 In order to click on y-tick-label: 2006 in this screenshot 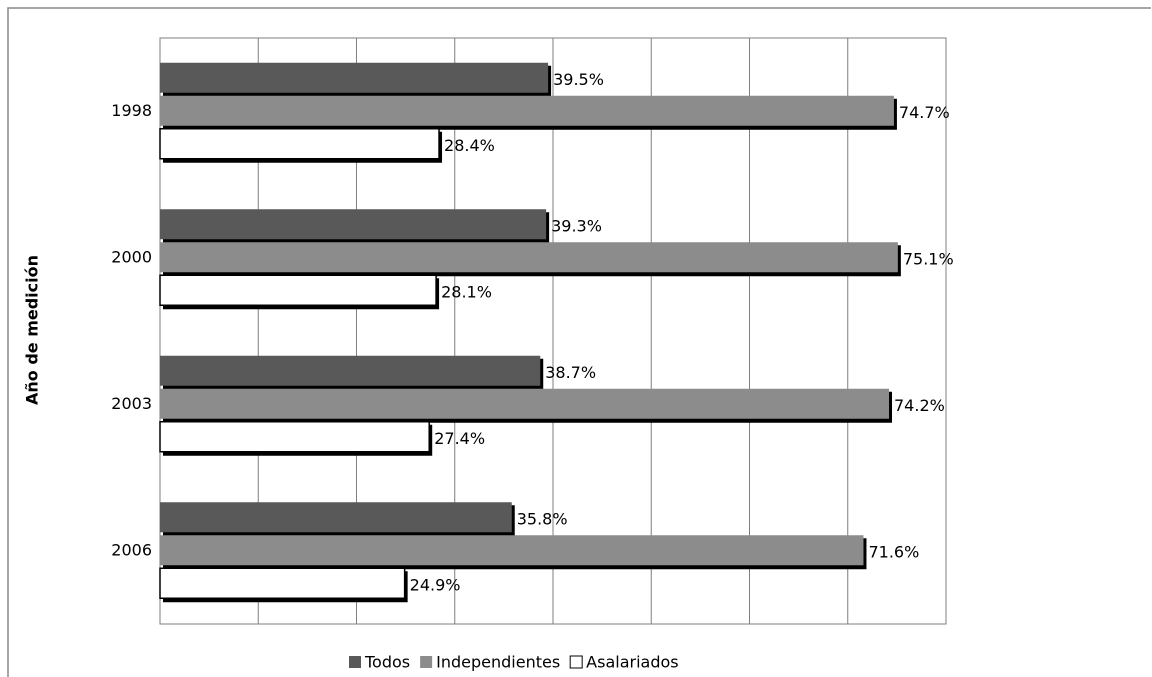, I will do `click(131, 549)`.